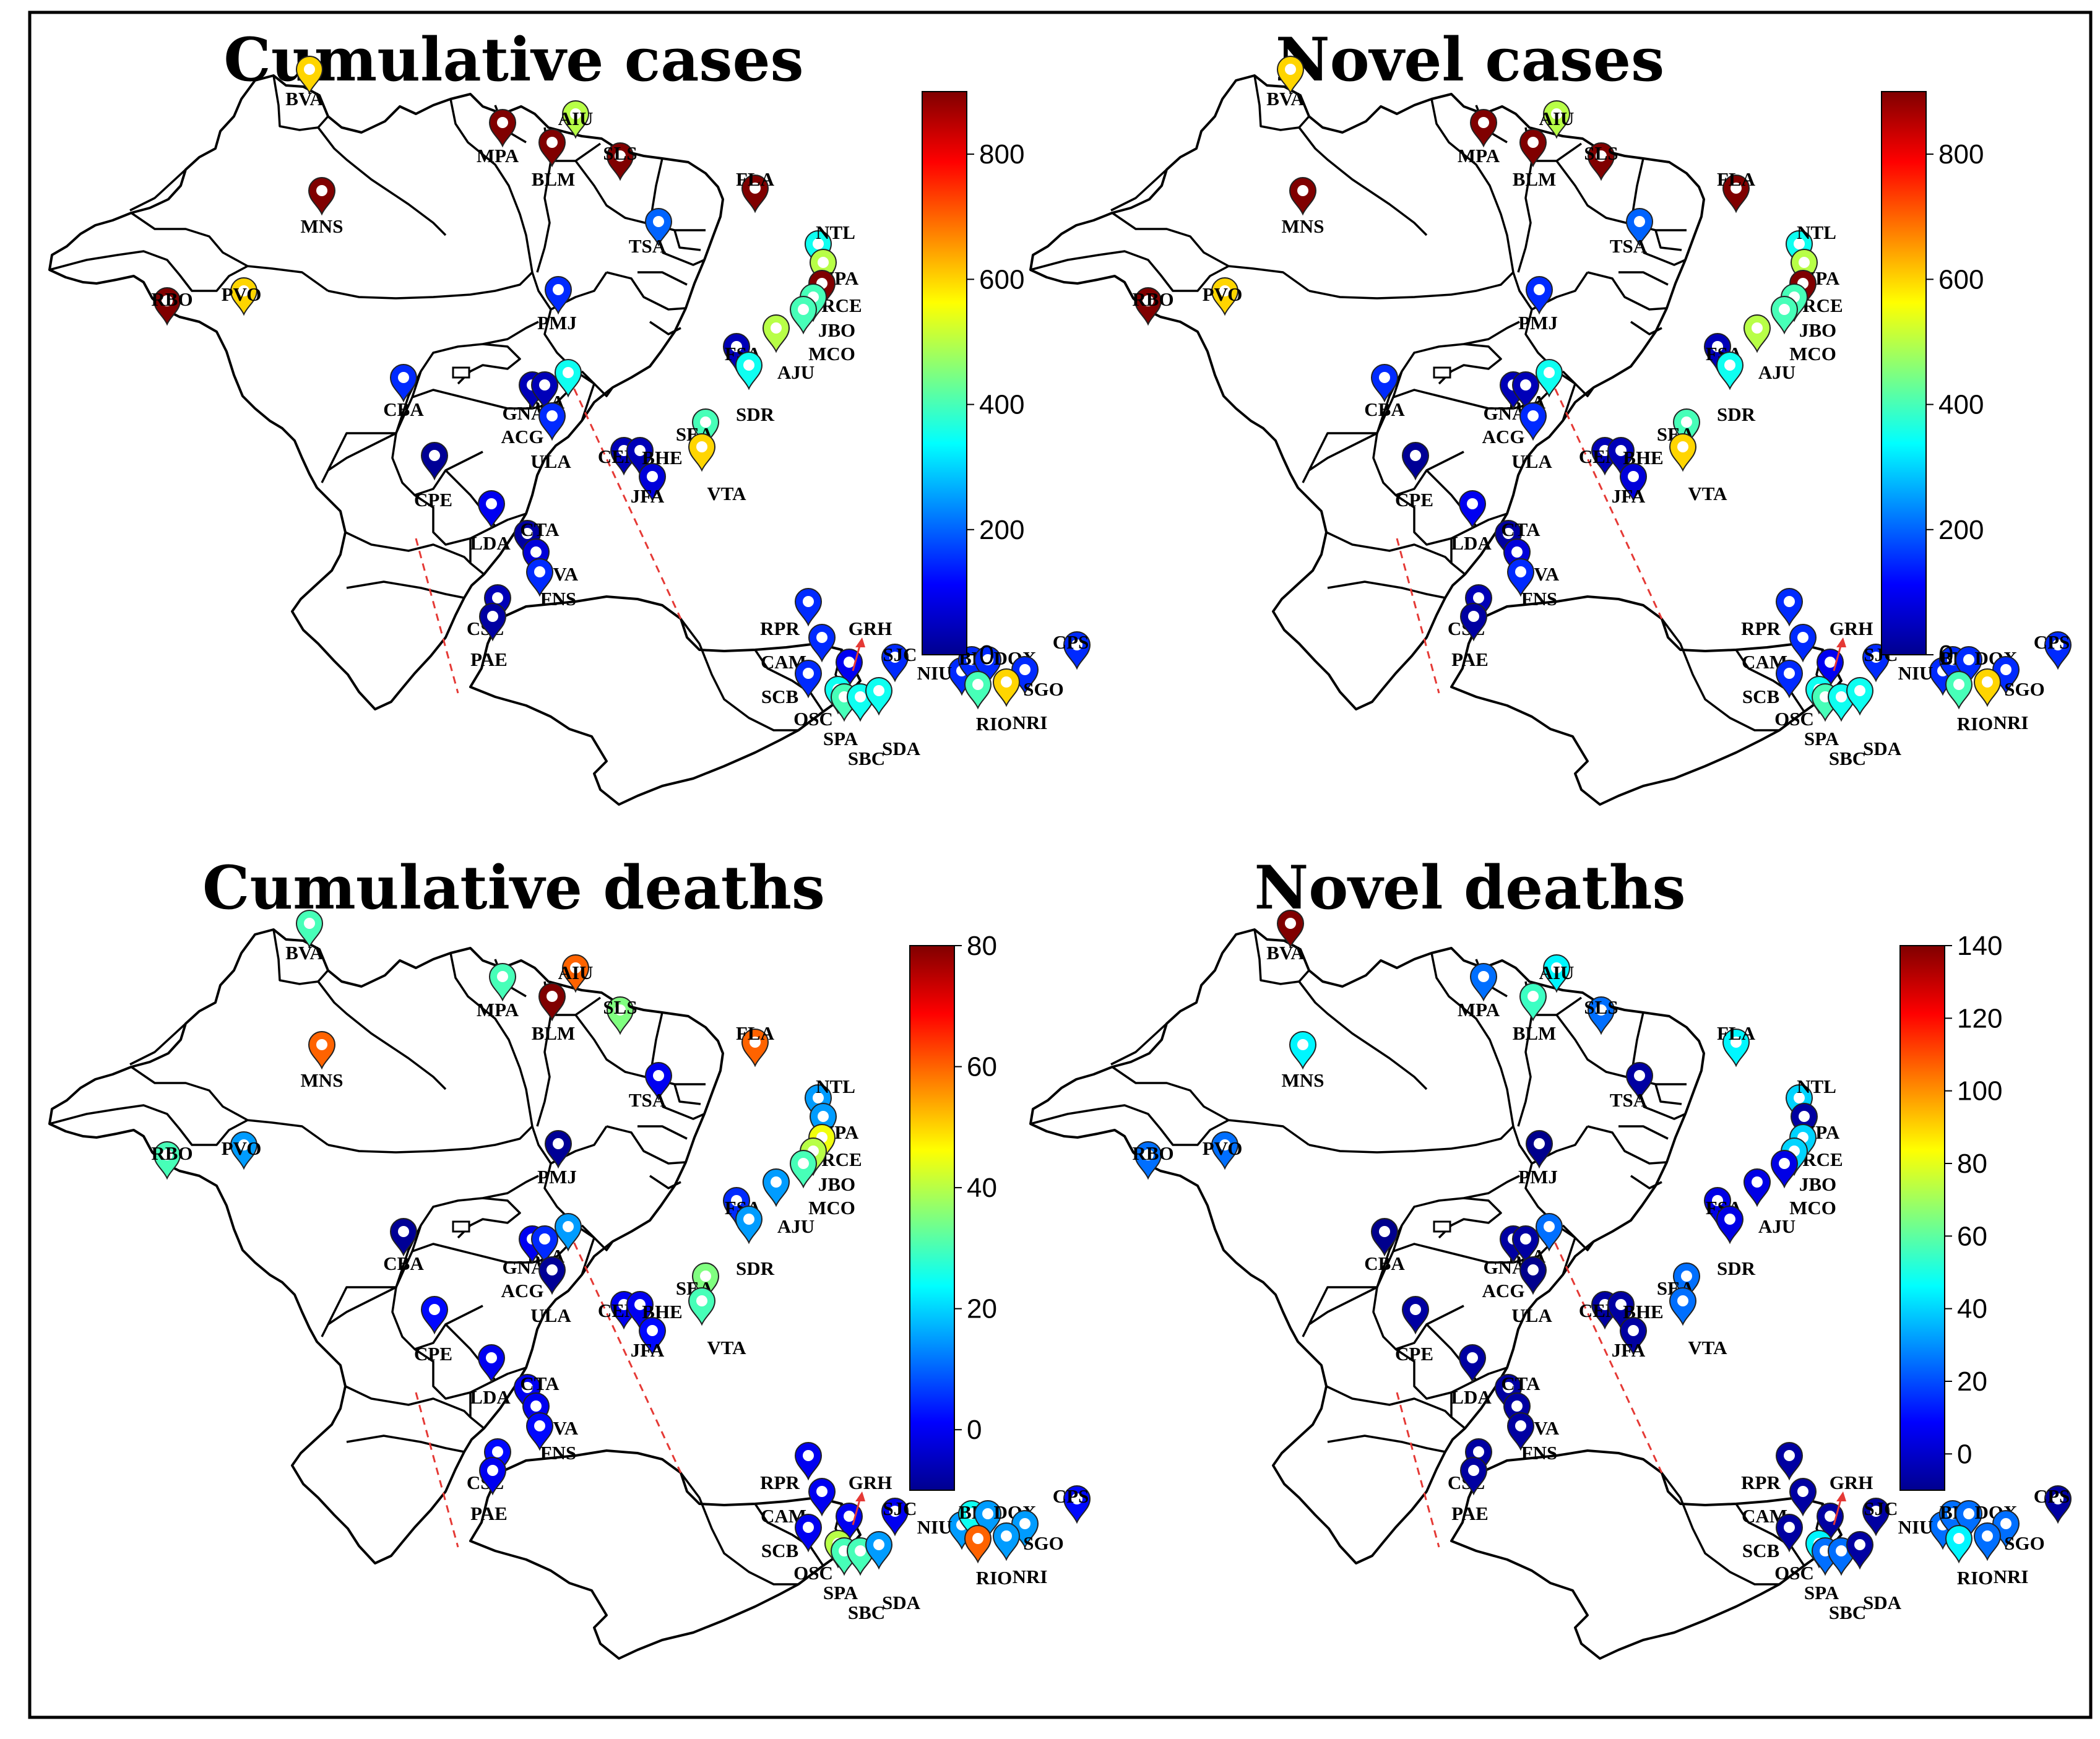 The width and height of the screenshot is (2100, 1739). What do you see at coordinates (1972, 1164) in the screenshot?
I see `colorbar-tick-label: 80` at bounding box center [1972, 1164].